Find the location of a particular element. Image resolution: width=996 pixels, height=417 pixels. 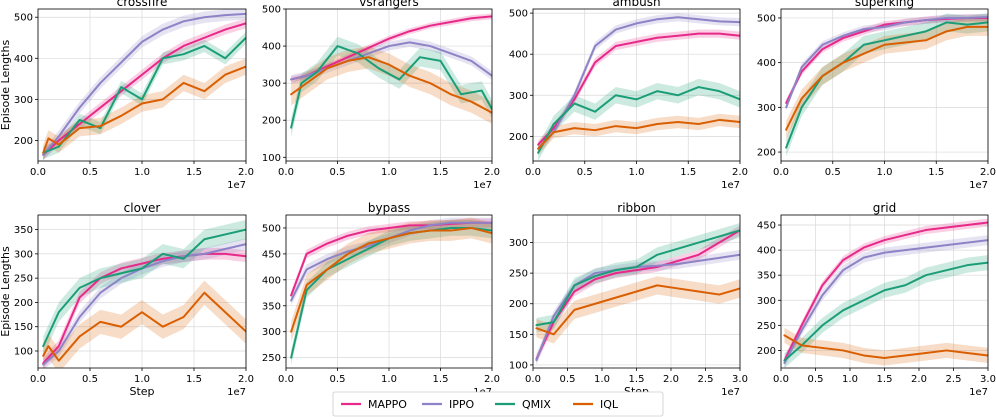

panel-crossfire-ytick-label-3: 500 is located at coordinates (23, 18).